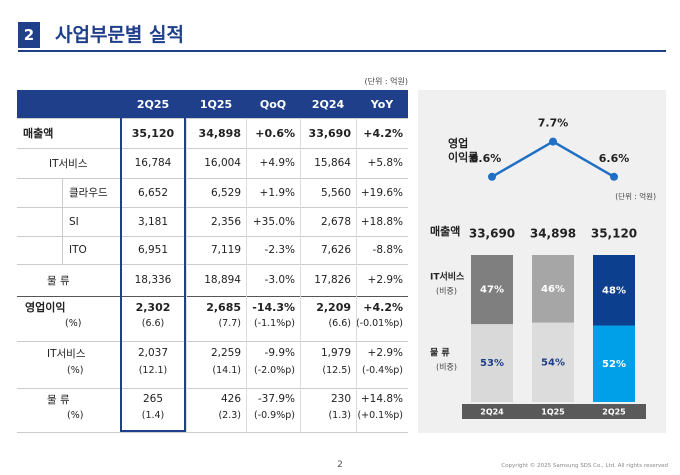  What do you see at coordinates (153, 104) in the screenshot?
I see `column-header: 2Q25` at bounding box center [153, 104].